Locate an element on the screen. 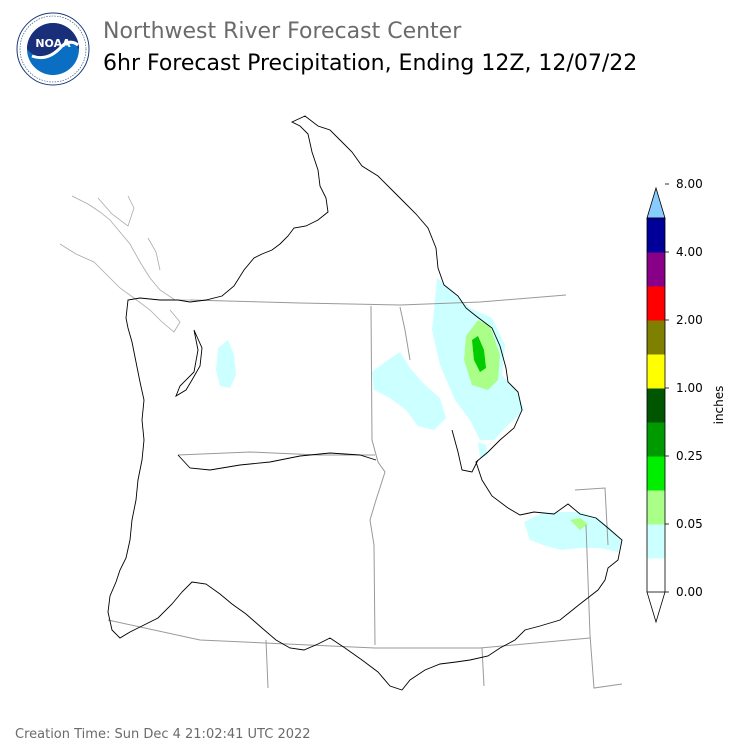 This screenshot has width=756, height=756. colorbar-tick-label: 0.05 is located at coordinates (689, 524).